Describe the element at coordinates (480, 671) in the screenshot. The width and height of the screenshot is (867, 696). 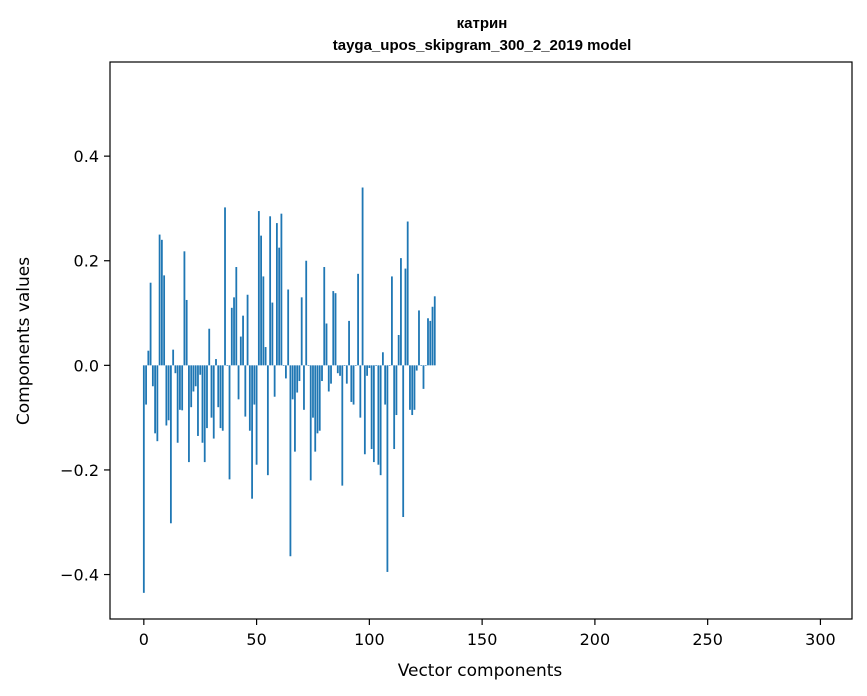
I see `x-axis-label: Vector components` at that location.